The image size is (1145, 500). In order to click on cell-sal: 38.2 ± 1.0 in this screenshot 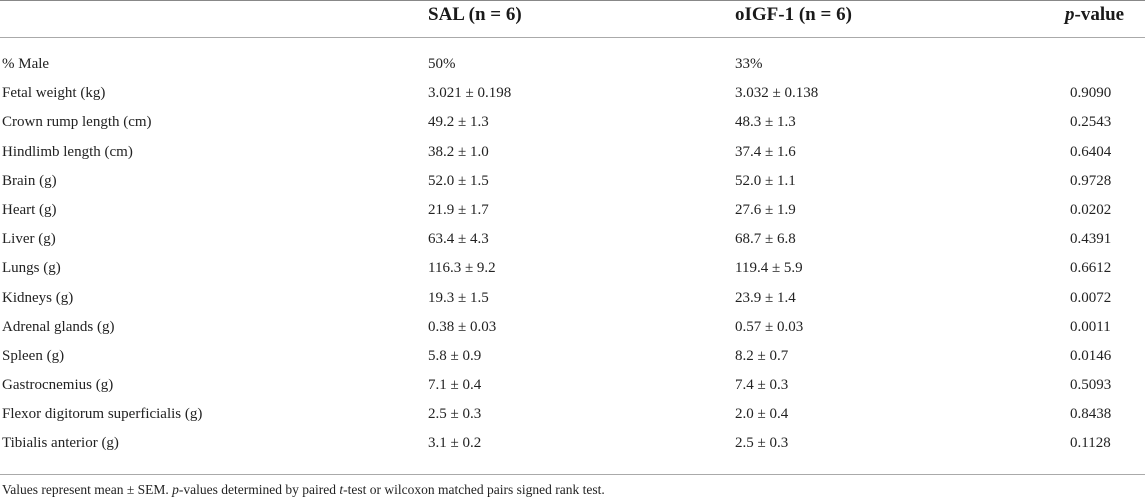, I will do `click(458, 151)`.